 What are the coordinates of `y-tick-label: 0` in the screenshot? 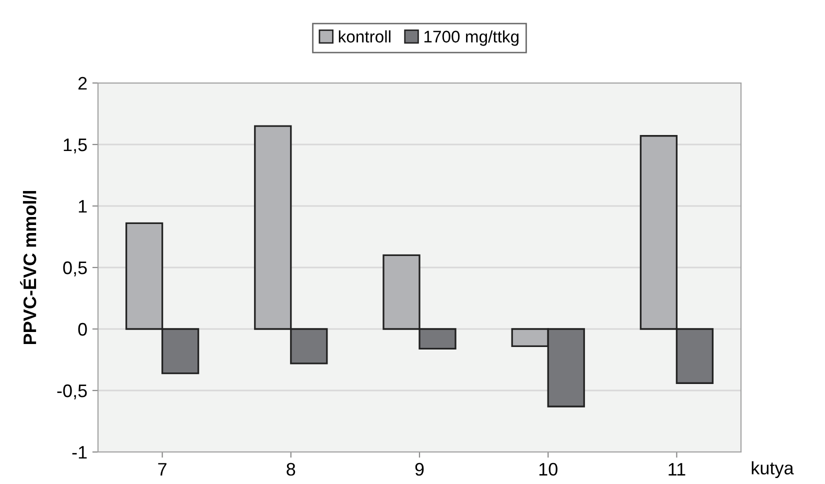 It's located at (82, 329).